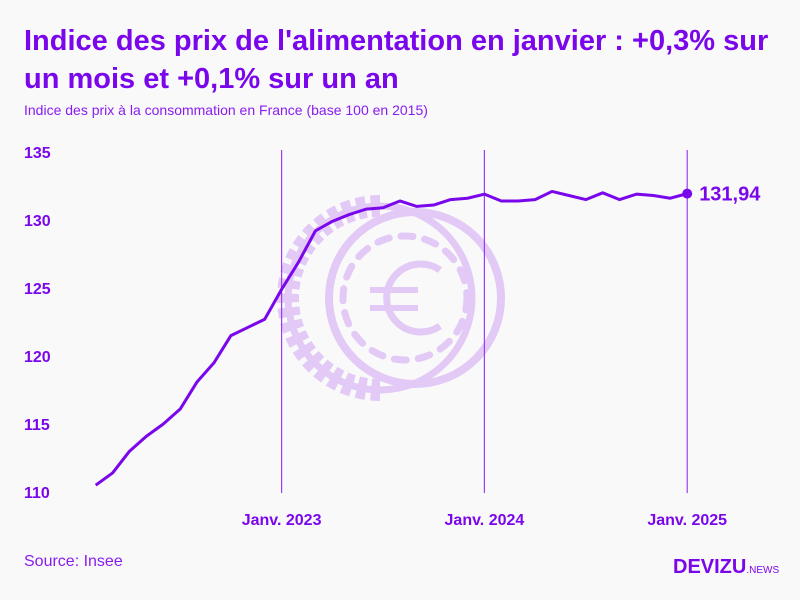  What do you see at coordinates (687, 193) in the screenshot?
I see `last-point-marker` at bounding box center [687, 193].